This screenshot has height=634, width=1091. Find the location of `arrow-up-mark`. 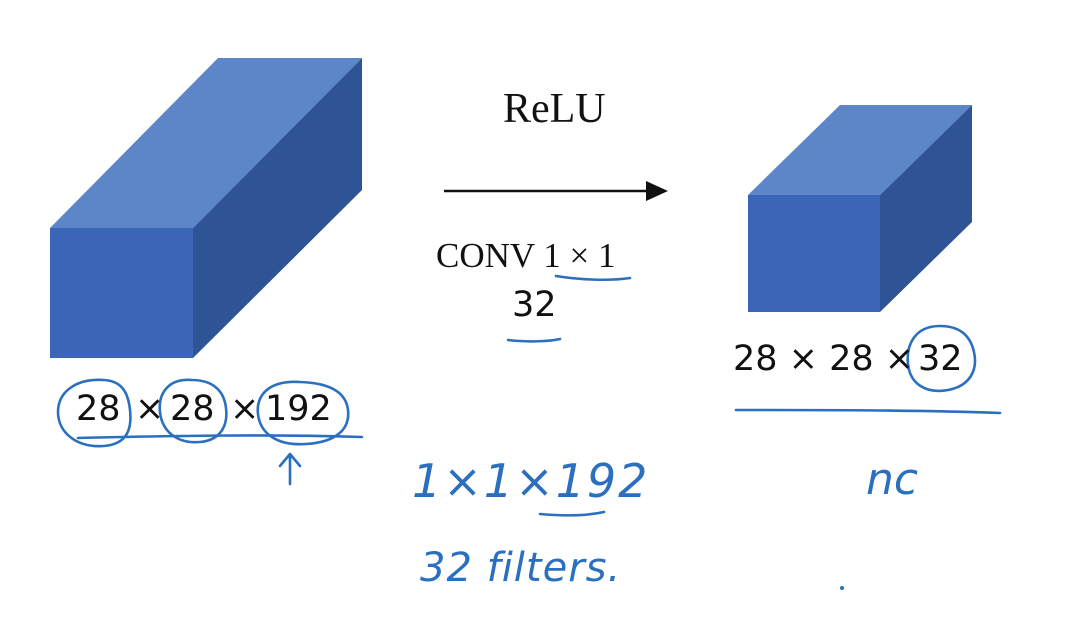

arrow-up-mark is located at coordinates (290, 469).